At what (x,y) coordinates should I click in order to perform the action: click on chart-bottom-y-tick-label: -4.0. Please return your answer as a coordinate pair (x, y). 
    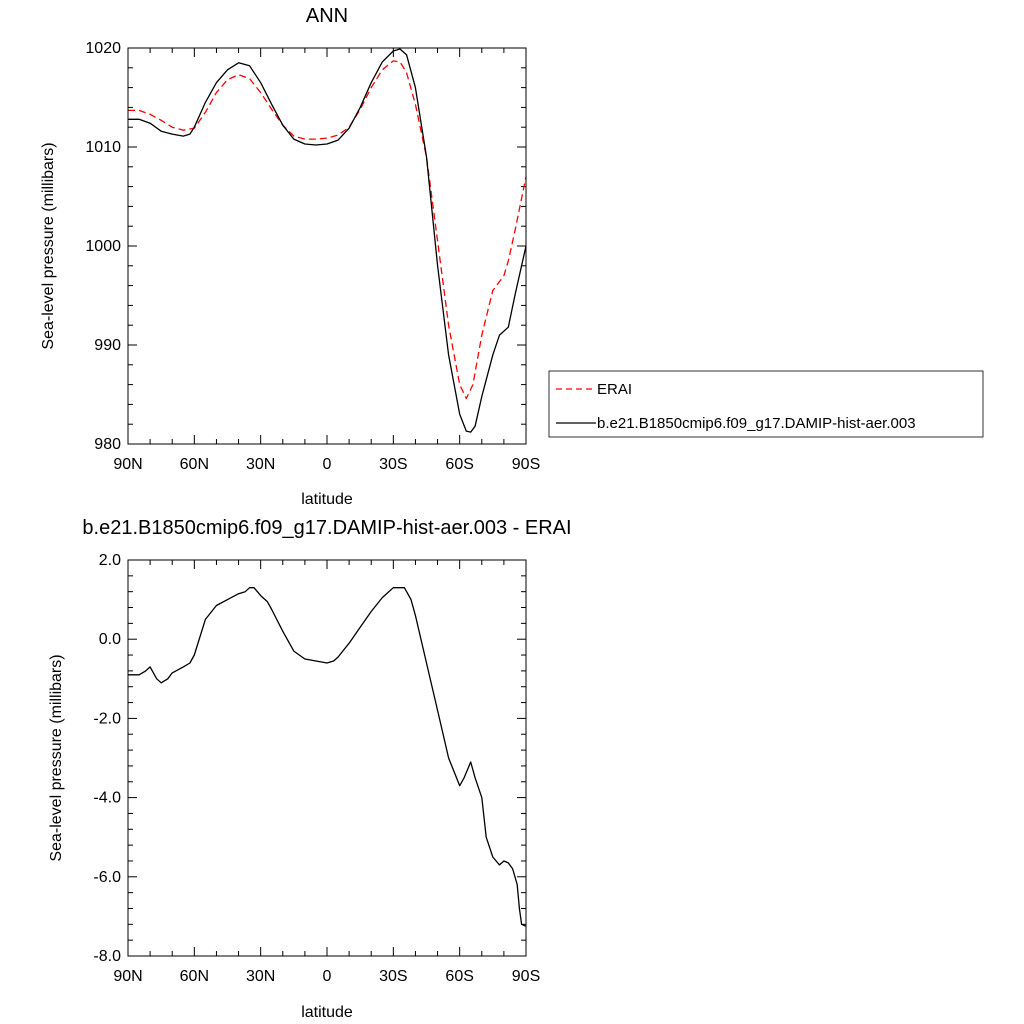
    Looking at the image, I should click on (107, 798).